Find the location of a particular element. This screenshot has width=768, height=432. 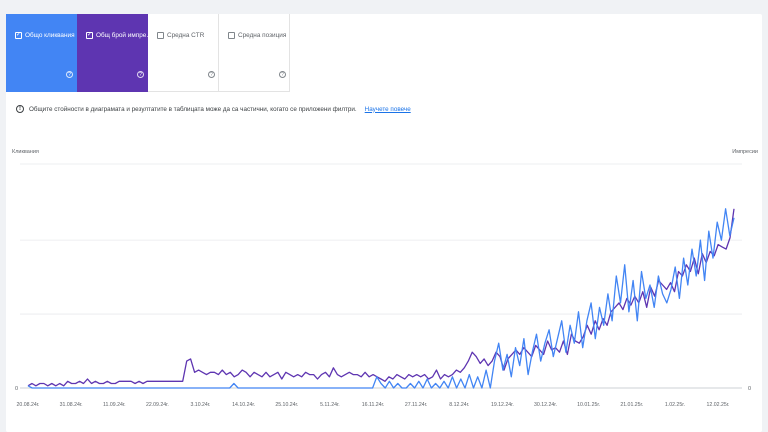

x-tick-label: 5.11.24г. is located at coordinates (330, 405).